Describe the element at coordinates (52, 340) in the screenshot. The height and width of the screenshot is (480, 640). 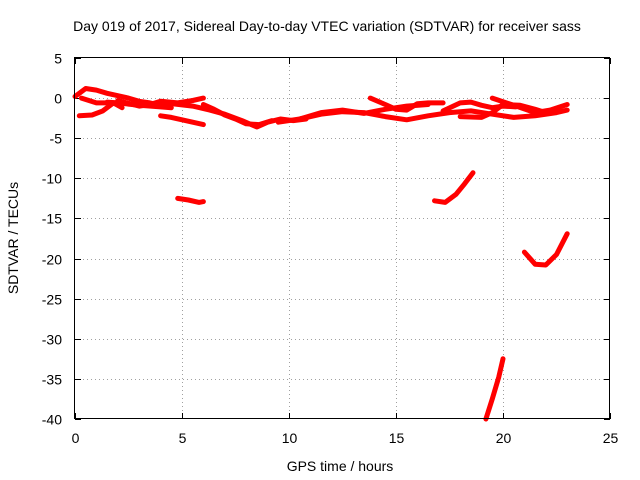
I see `y-tick-label: -30` at that location.